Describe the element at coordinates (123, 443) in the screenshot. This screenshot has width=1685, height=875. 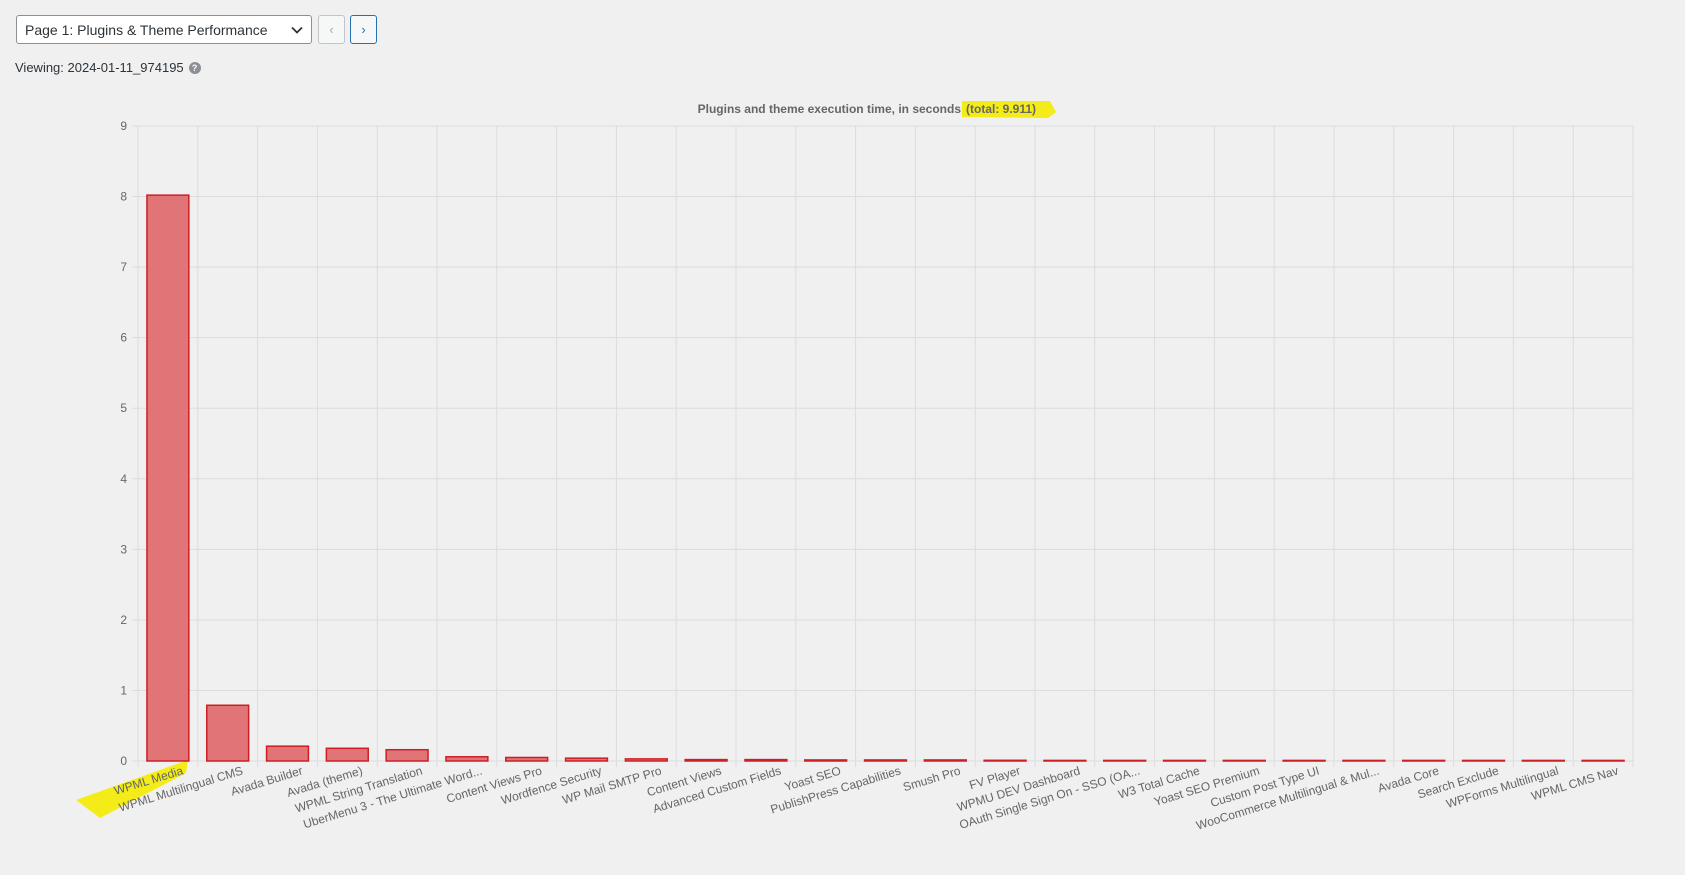
I see `y-axis-ticks: 0 1 2 3 4 5 6 7 8 9` at that location.